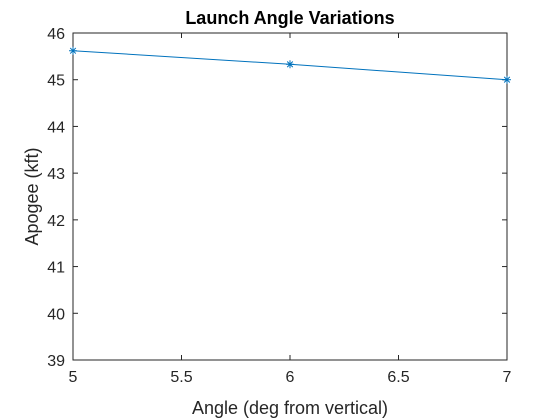  I want to click on x-tick-label: 7, so click(507, 377).